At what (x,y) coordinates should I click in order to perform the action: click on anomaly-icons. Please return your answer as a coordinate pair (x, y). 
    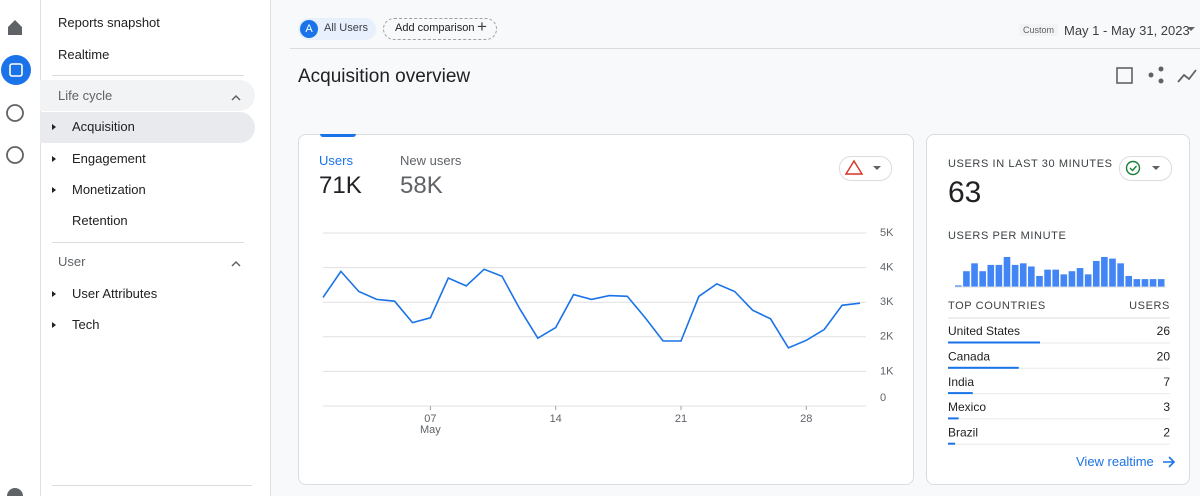
    Looking at the image, I should click on (863, 167).